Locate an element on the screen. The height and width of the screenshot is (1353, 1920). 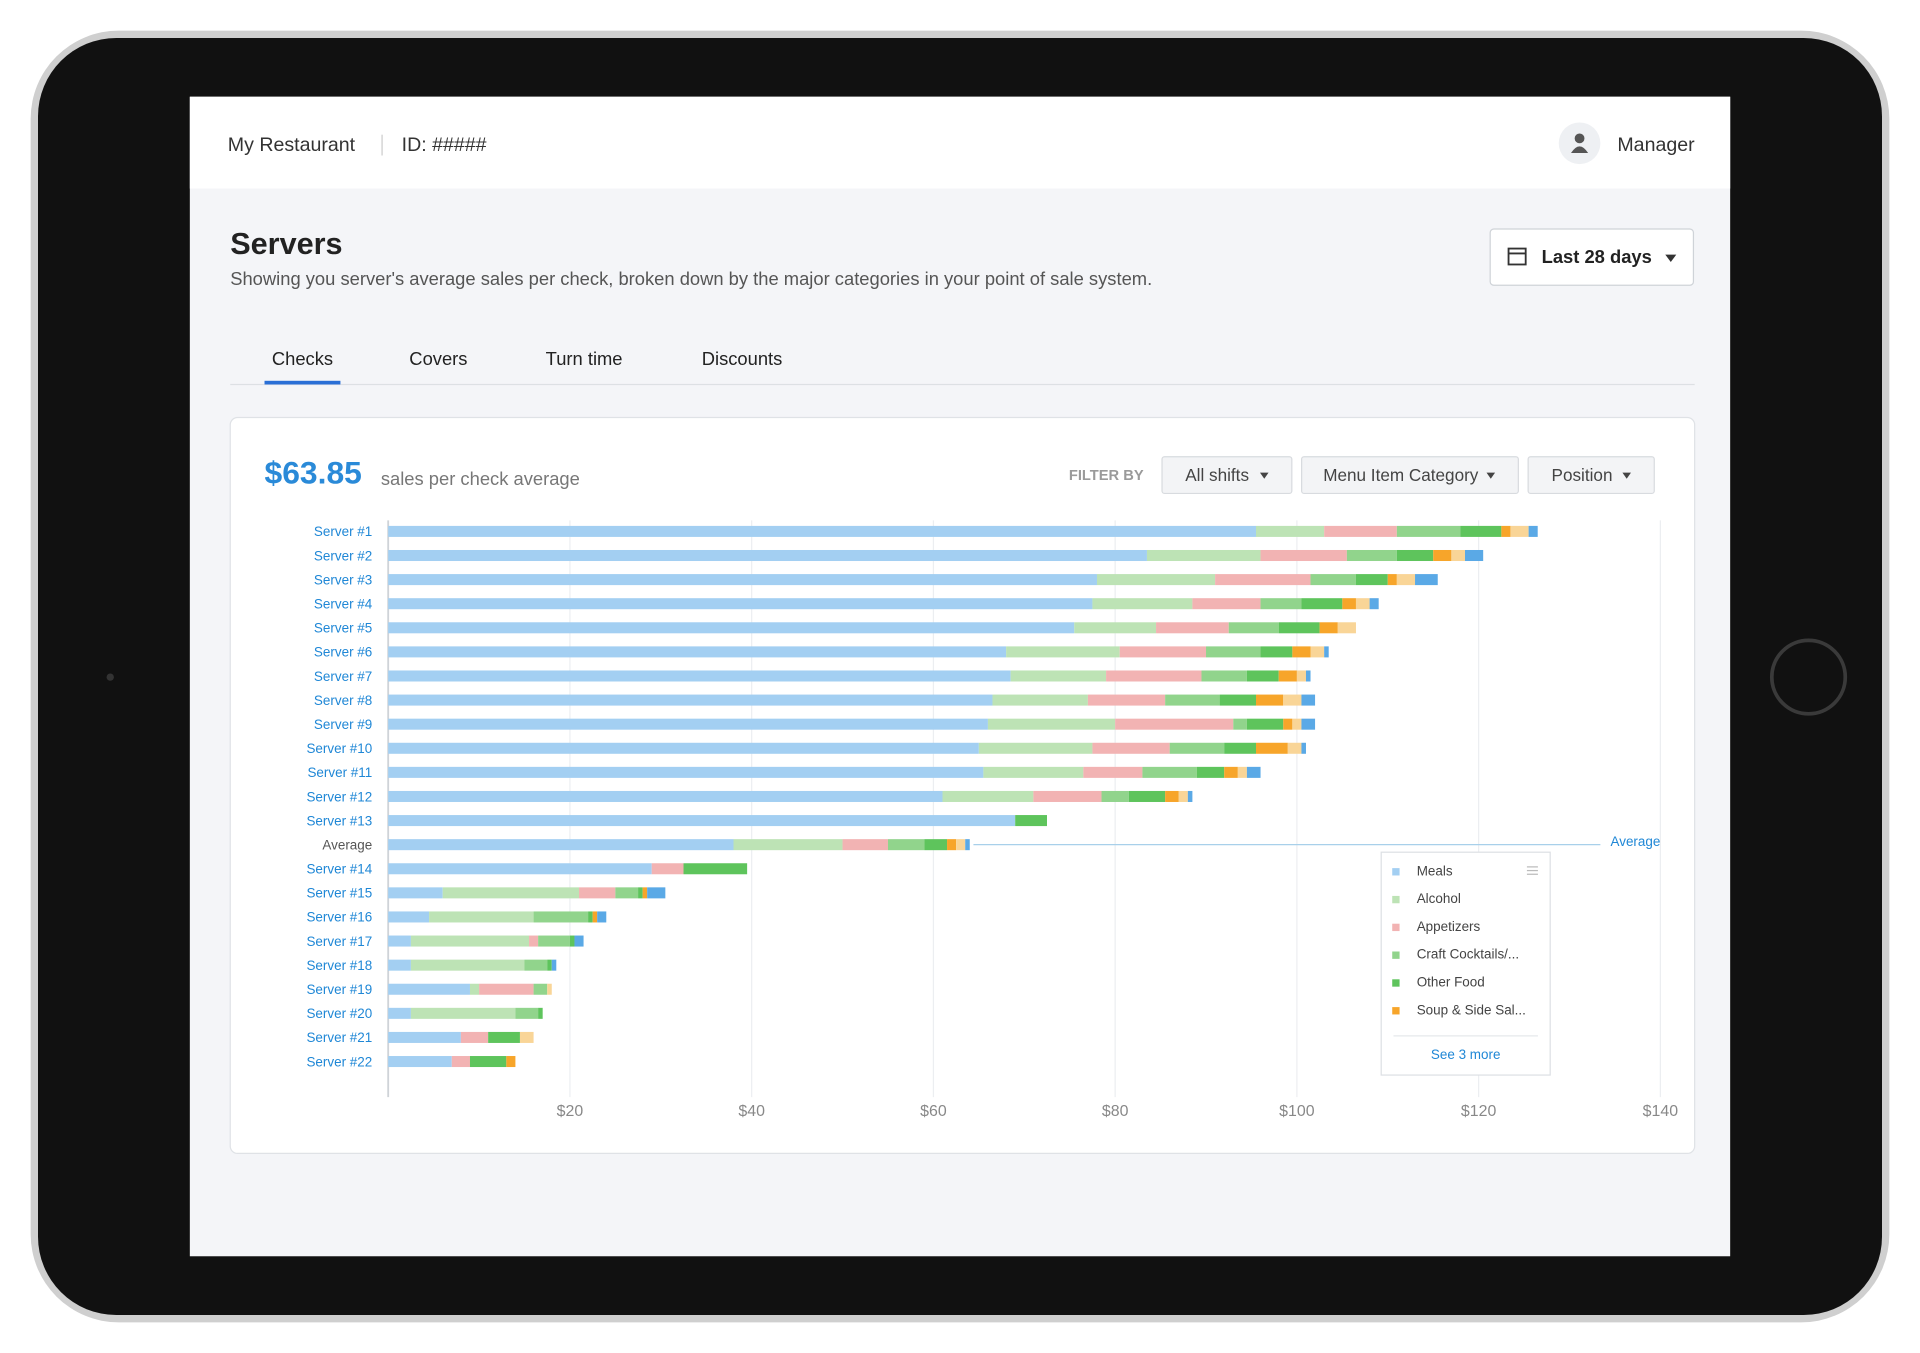
tab: Covers is located at coordinates (438, 358).